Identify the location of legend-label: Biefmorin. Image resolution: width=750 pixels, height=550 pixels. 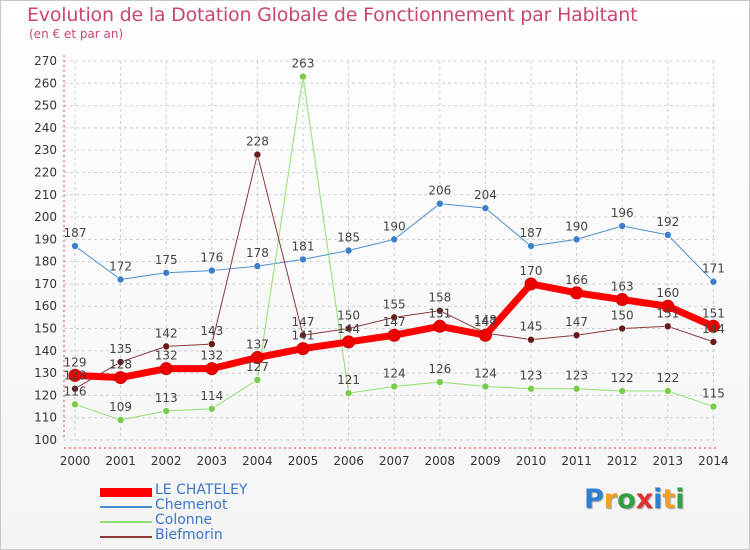
(189, 535).